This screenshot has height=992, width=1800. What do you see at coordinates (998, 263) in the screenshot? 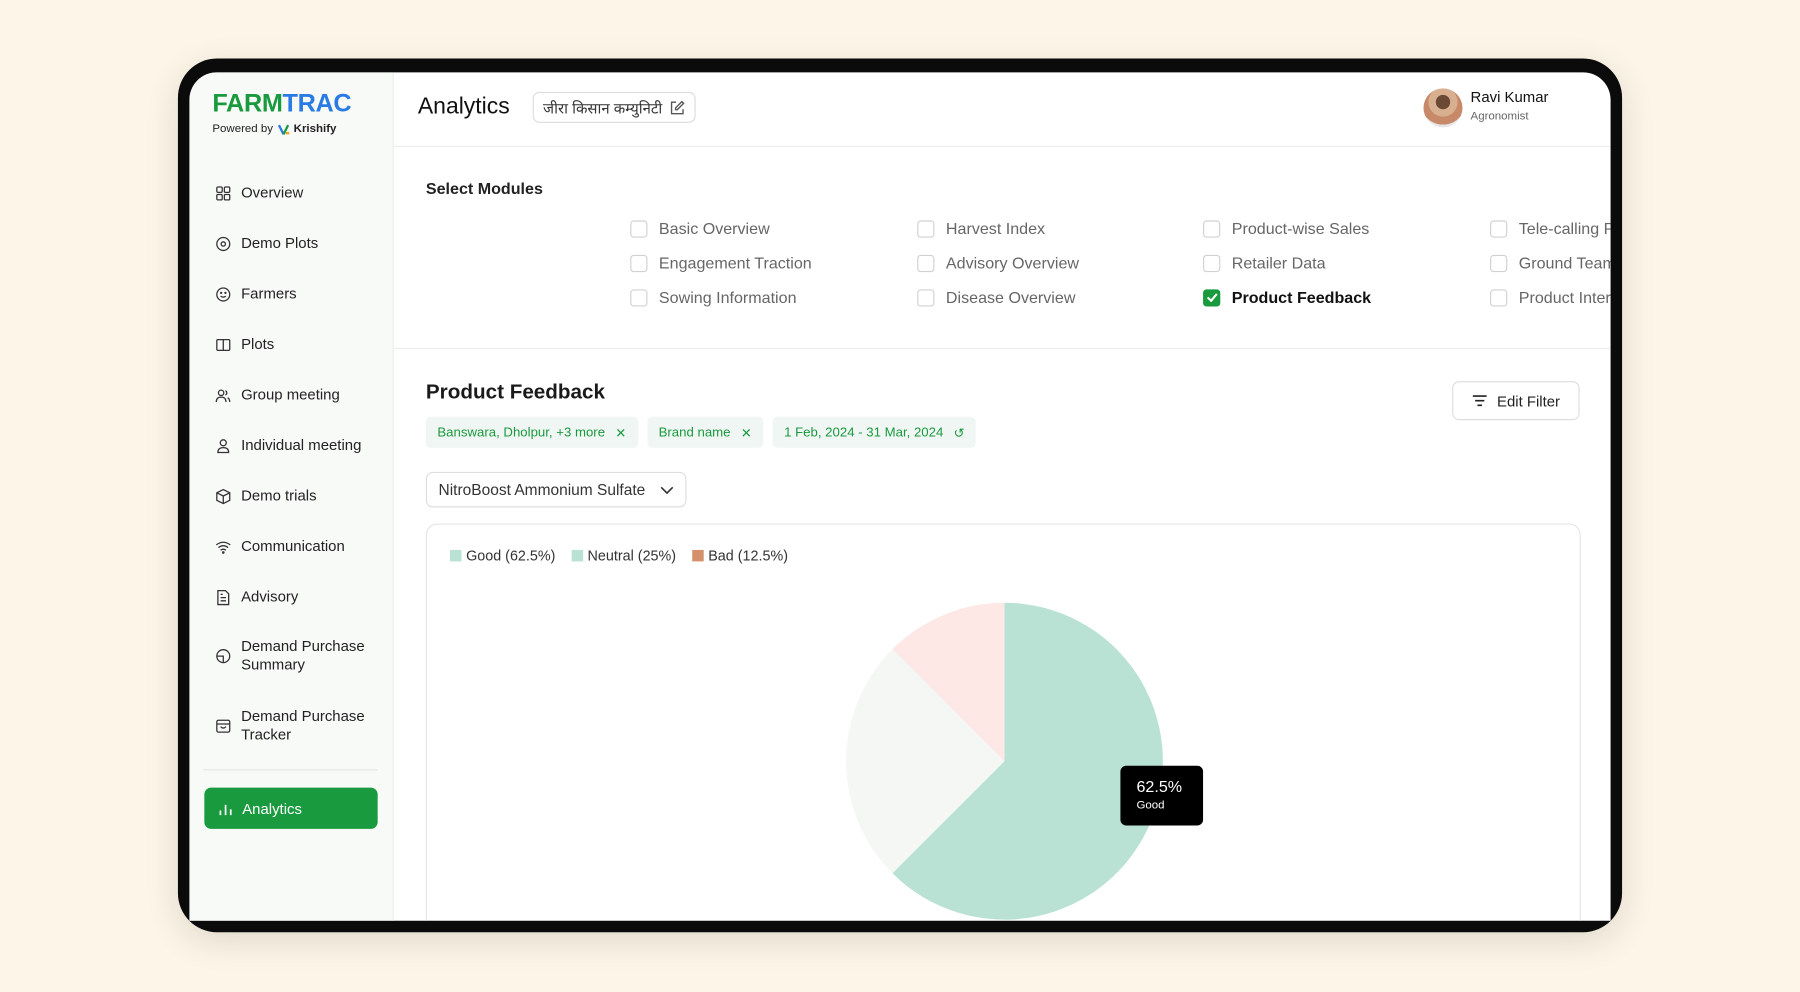
I see `module-checkbox-advisory-overview: Advisory Overview` at bounding box center [998, 263].